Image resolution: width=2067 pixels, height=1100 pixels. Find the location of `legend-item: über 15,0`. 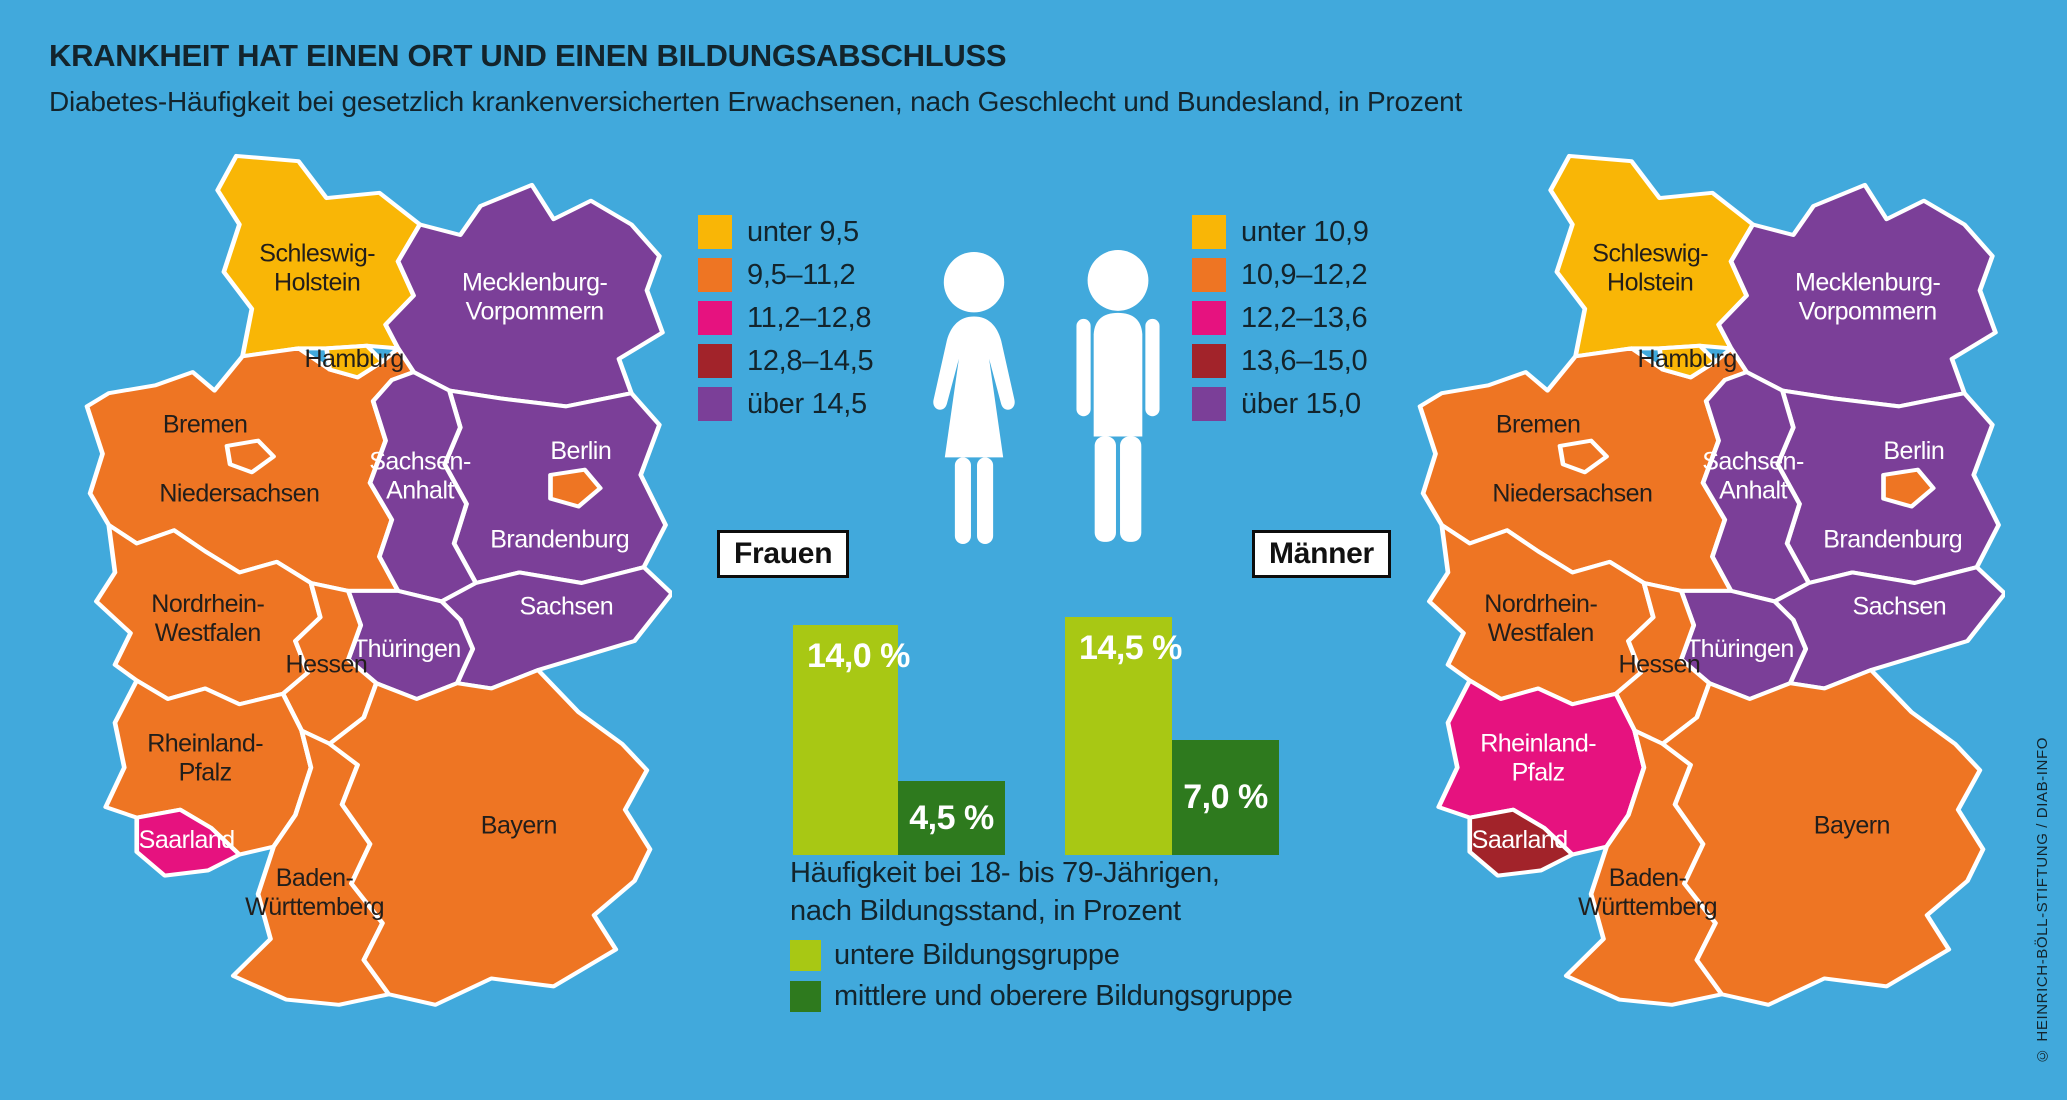

legend-item: über 15,0 is located at coordinates (1280, 404).